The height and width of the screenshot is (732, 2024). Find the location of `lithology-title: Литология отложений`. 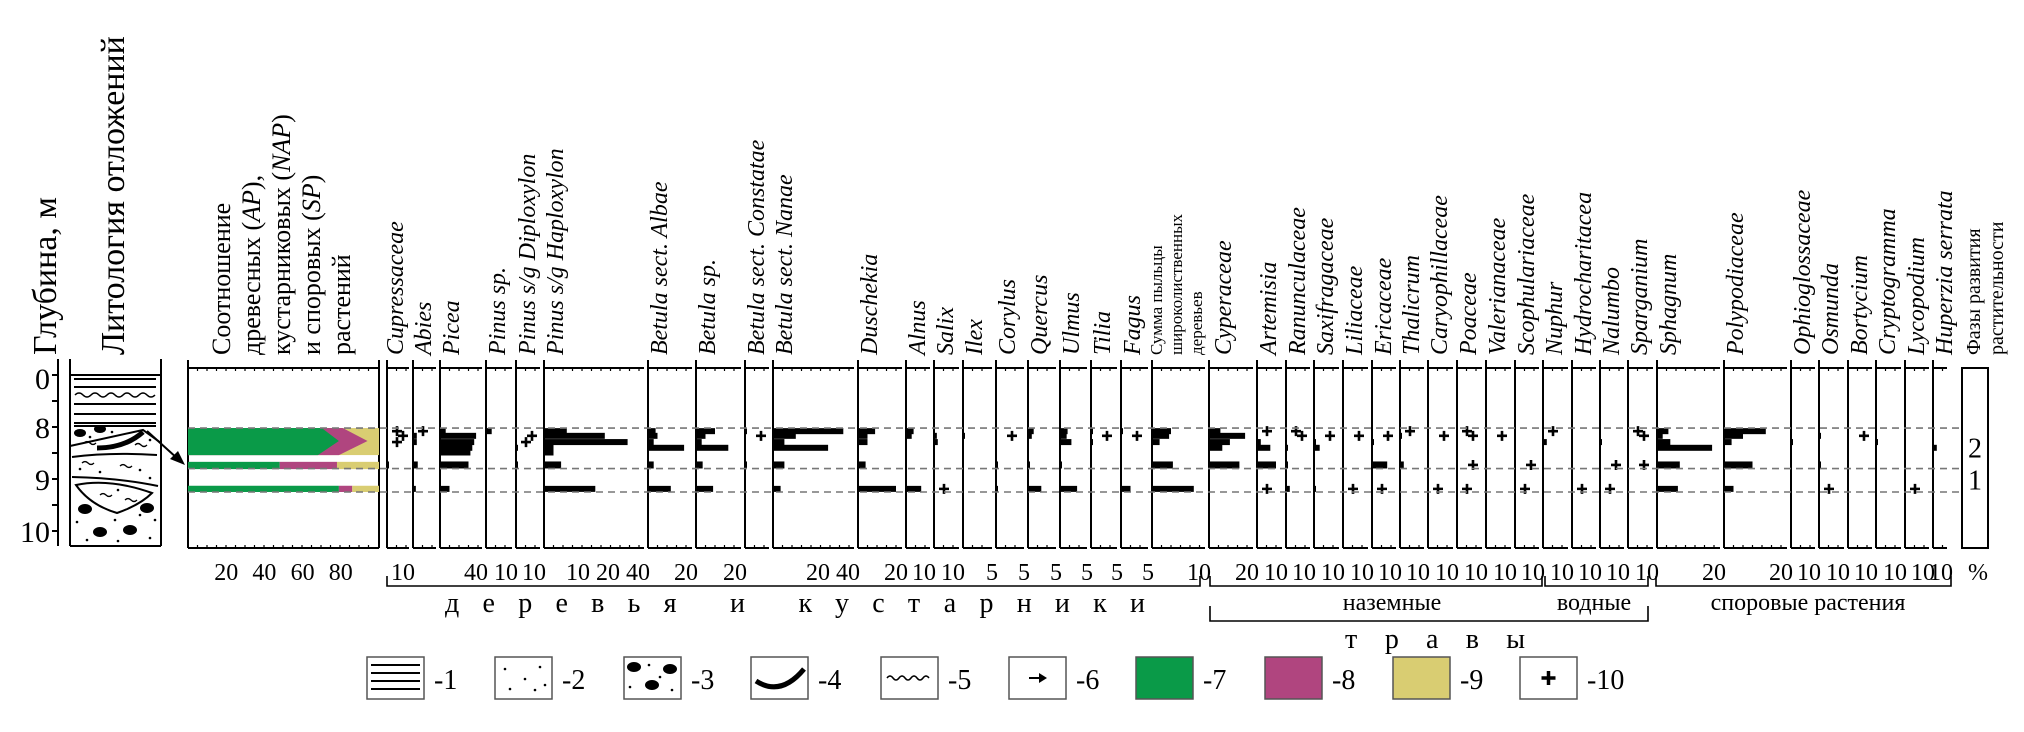

lithology-title: Литология отложений is located at coordinates (113, 195).